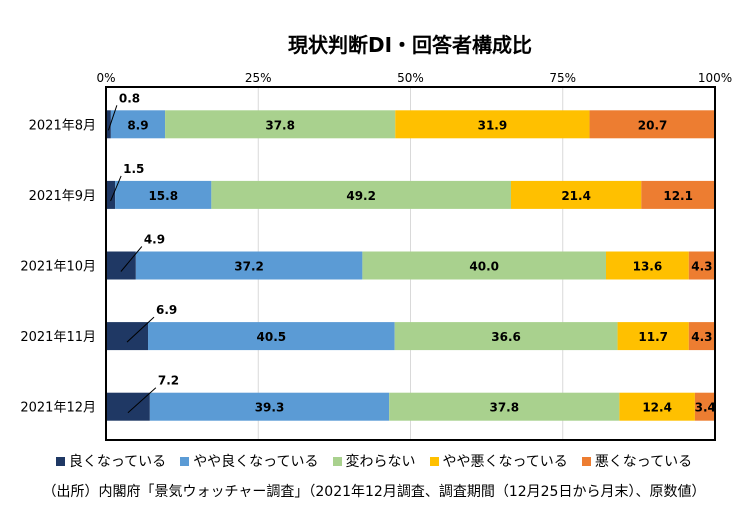 This screenshot has height=520, width=748. I want to click on data-label: 3.4, so click(705, 408).